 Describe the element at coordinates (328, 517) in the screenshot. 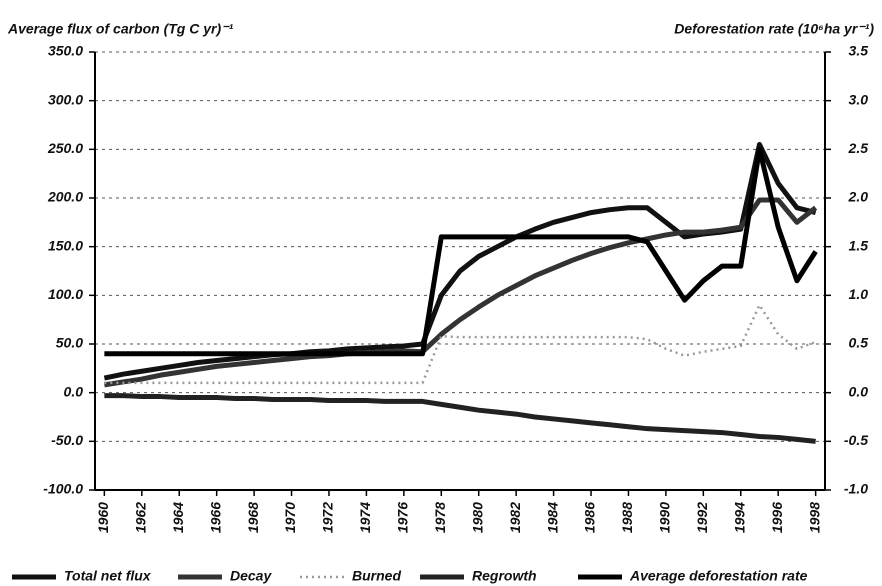

I see `x-tick-label: 1972` at that location.